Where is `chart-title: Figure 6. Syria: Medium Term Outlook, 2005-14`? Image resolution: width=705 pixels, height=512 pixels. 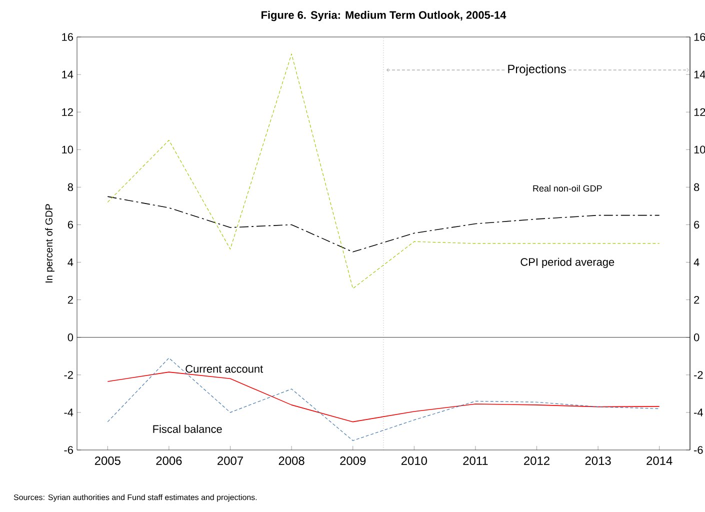
chart-title: Figure 6. Syria: Medium Term Outlook, 2005-14 is located at coordinates (384, 16).